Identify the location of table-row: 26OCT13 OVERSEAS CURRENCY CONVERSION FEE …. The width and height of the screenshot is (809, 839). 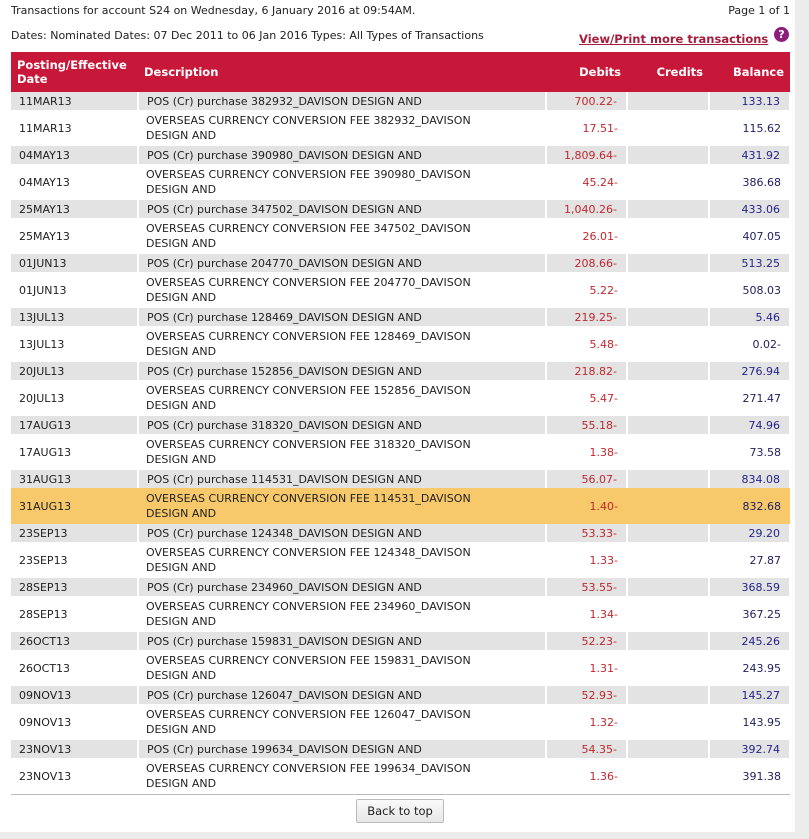
(400, 668).